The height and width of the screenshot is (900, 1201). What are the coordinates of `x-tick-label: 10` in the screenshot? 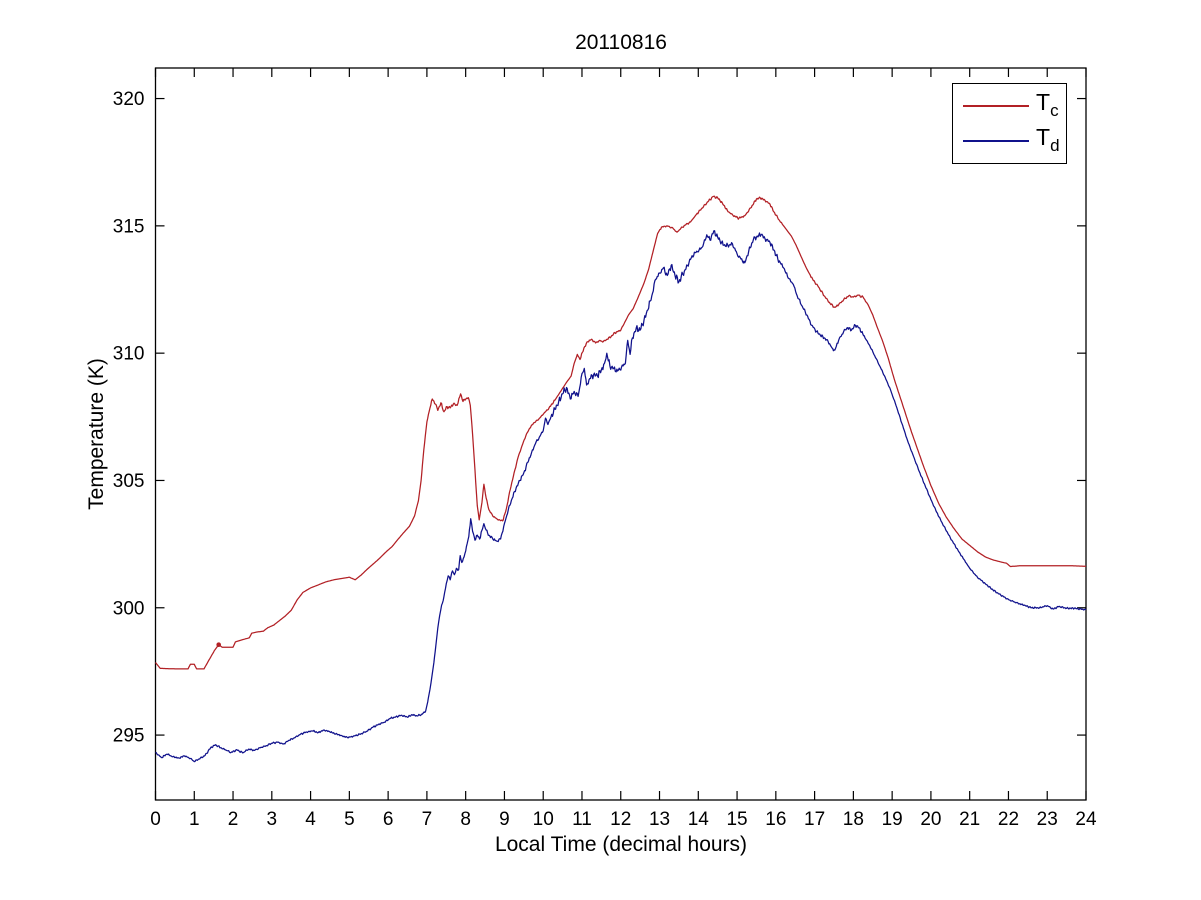 It's located at (543, 819).